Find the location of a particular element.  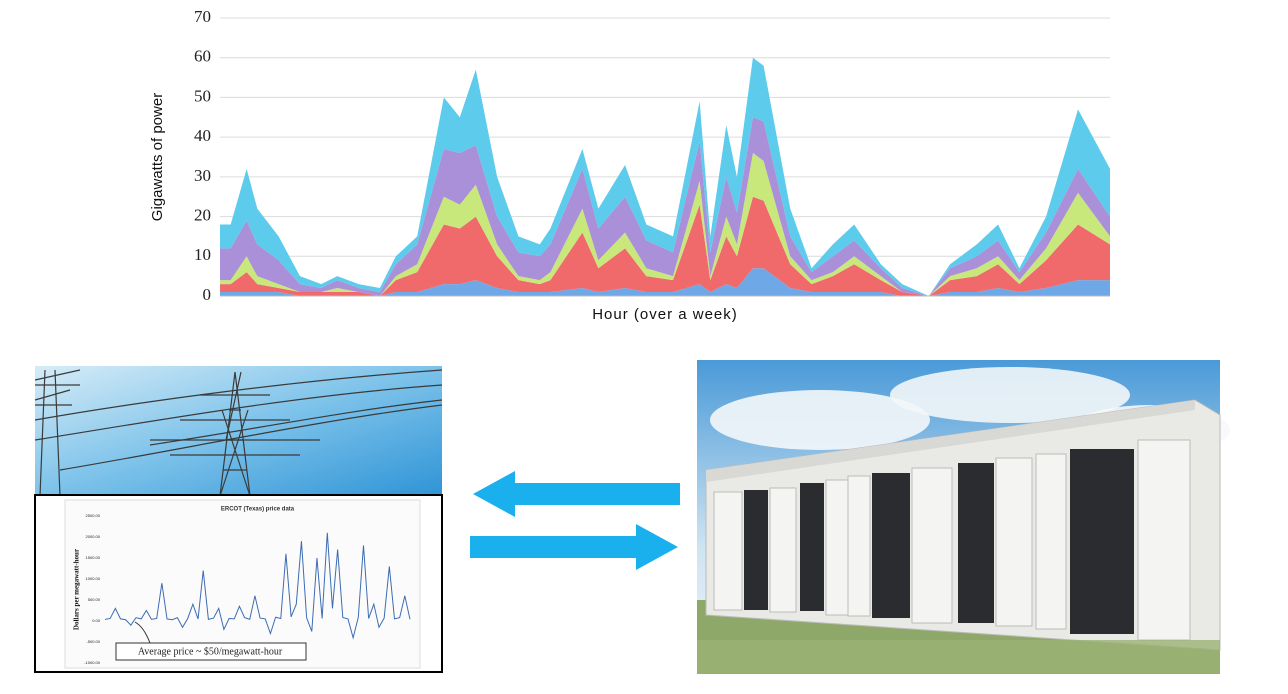

y-axis-label: Dollars per megawatt-hour is located at coordinates (77, 589).